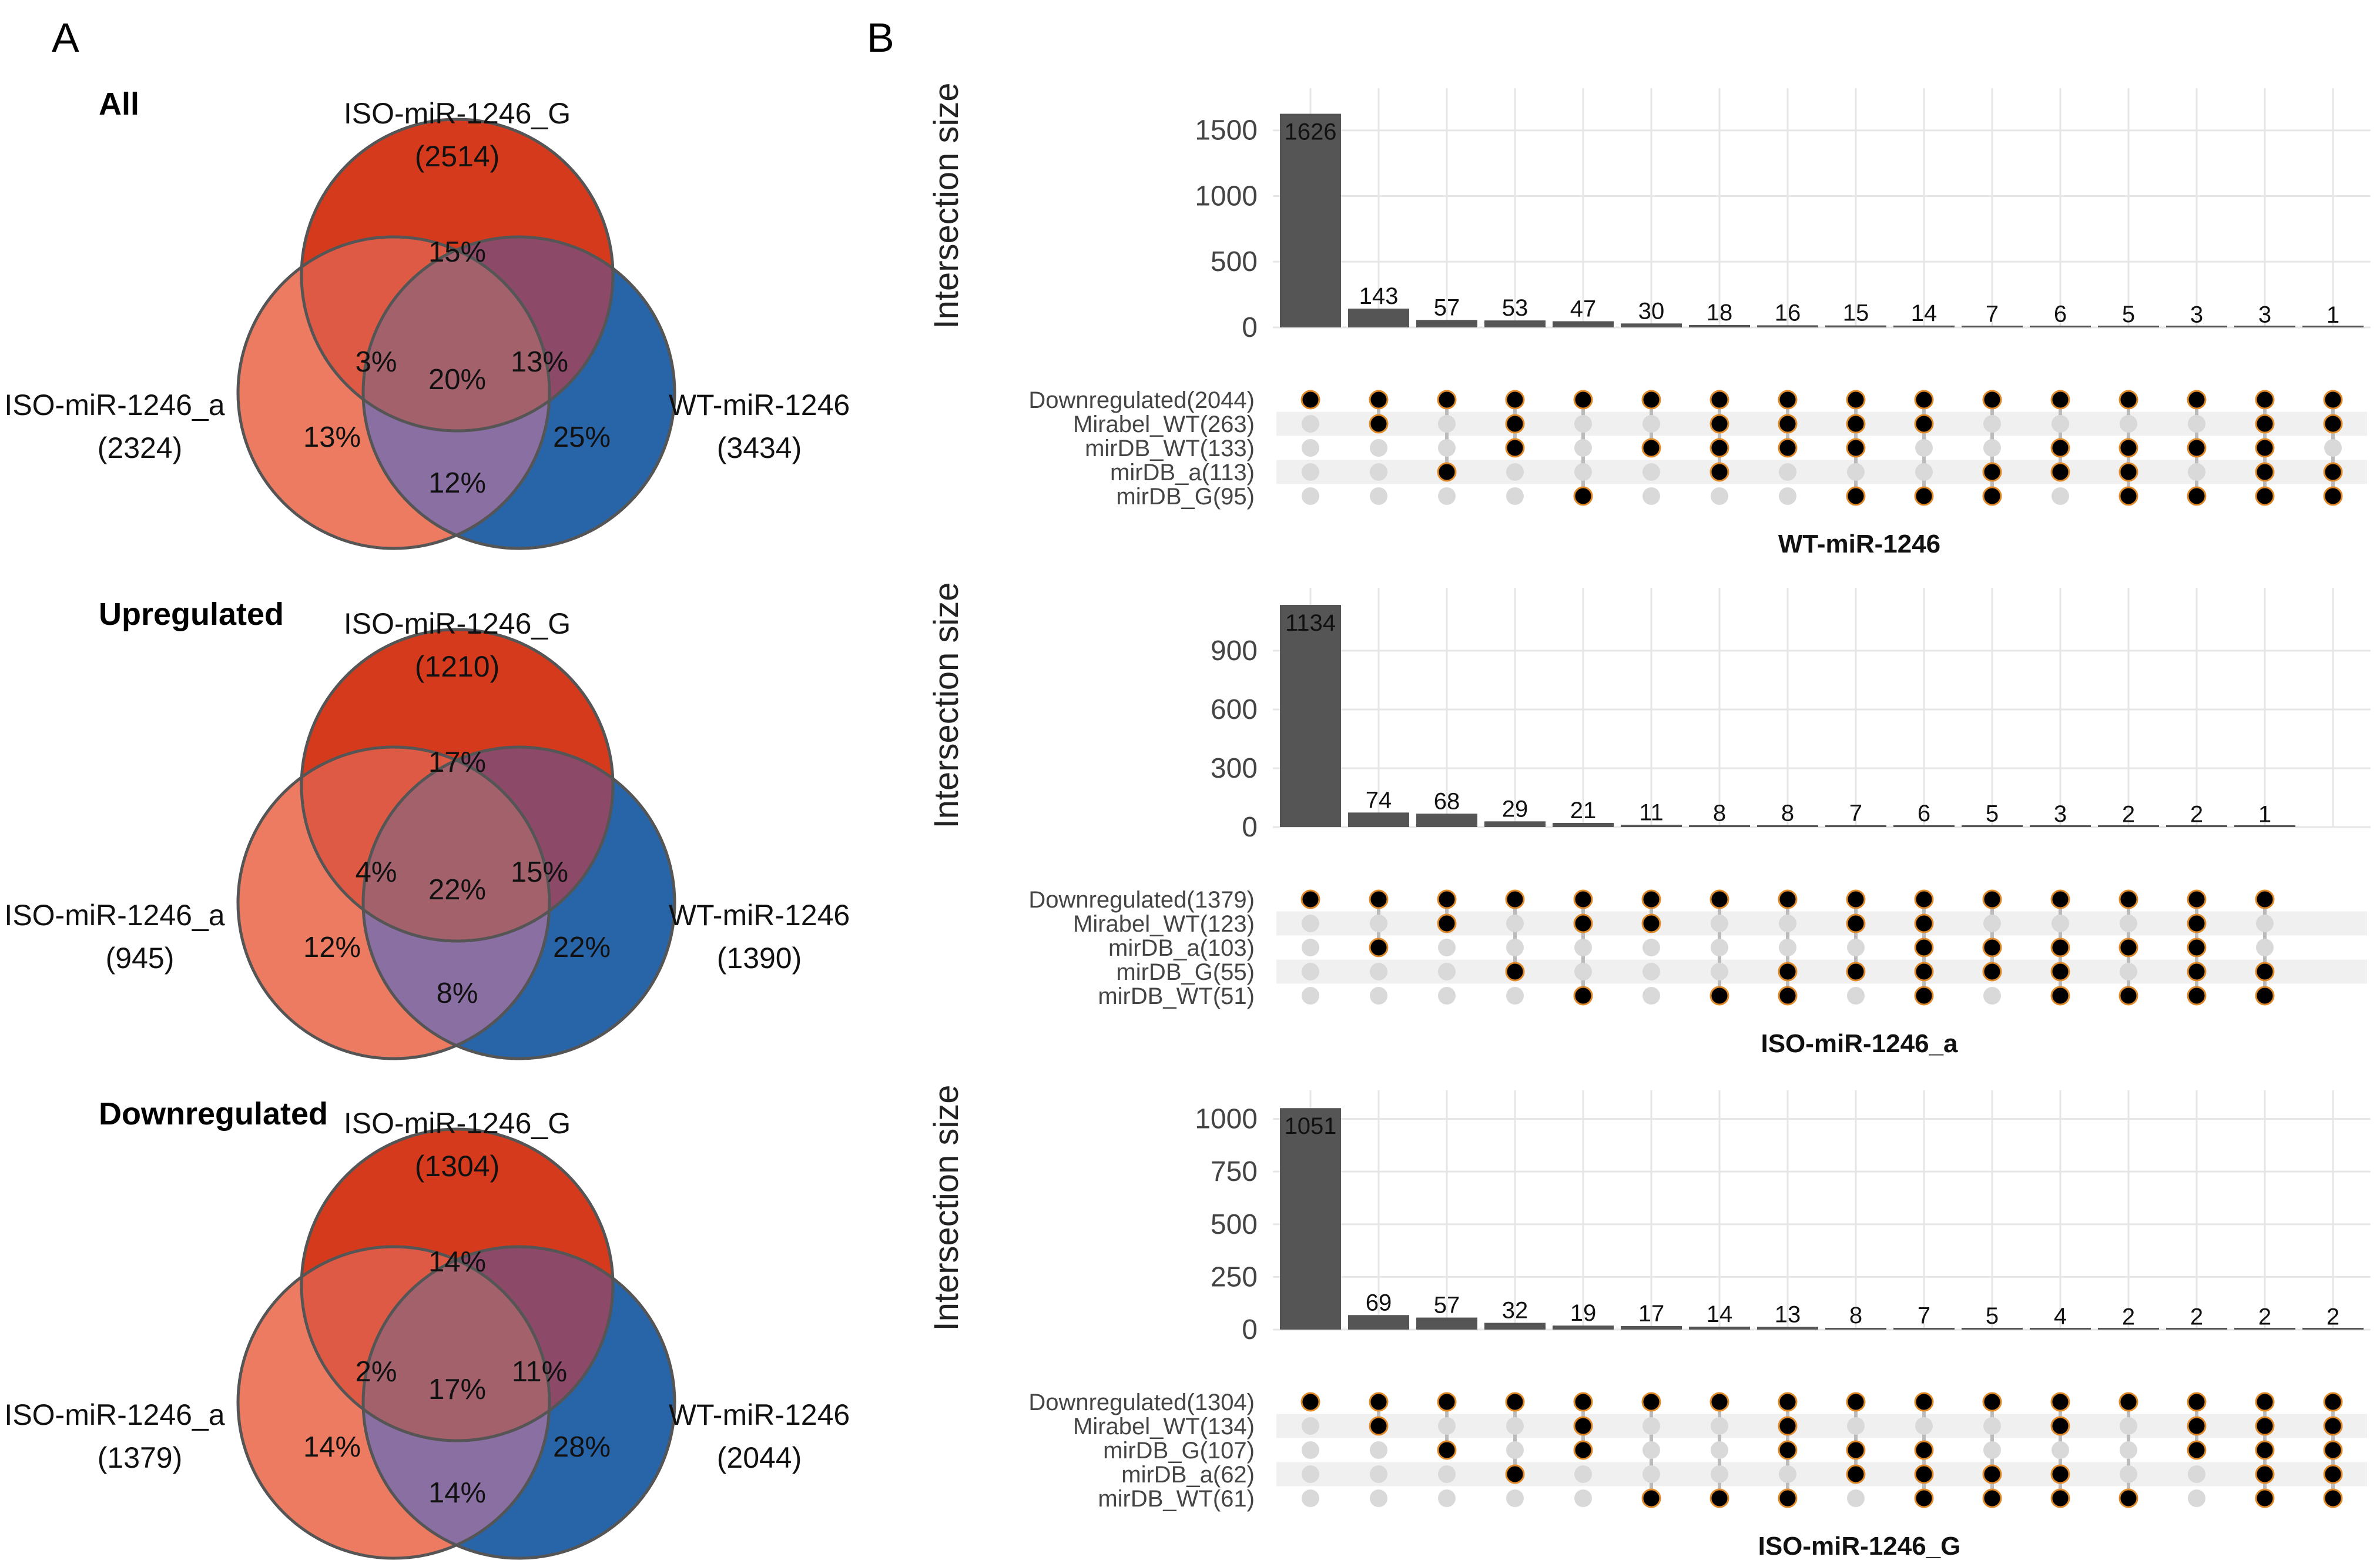 The width and height of the screenshot is (2380, 1560). Describe the element at coordinates (1226, 130) in the screenshot. I see `y-tick-label: 1500` at that location.